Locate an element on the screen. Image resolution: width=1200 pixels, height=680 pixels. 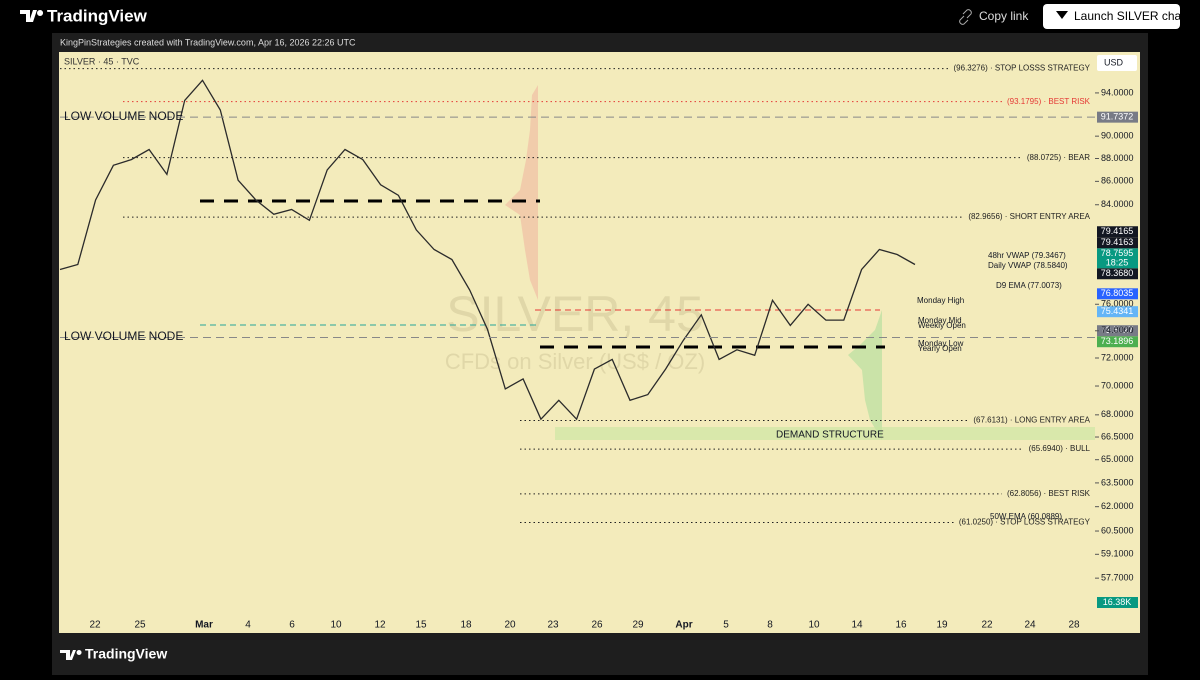
annotation: Daily VWAP (78.5840) is located at coordinates (1028, 265).